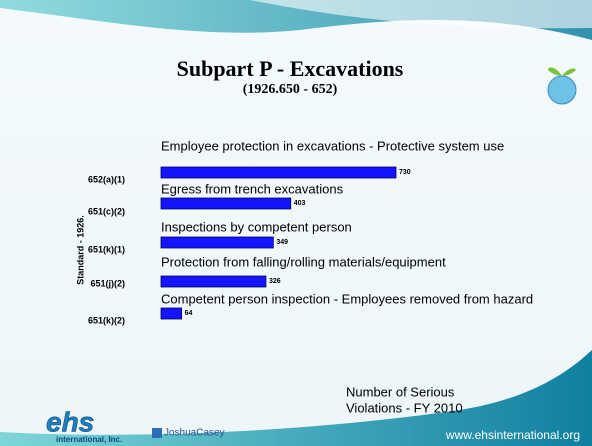 This screenshot has width=592, height=446. I want to click on y-tick-label: 652(a)(1), so click(106, 179).